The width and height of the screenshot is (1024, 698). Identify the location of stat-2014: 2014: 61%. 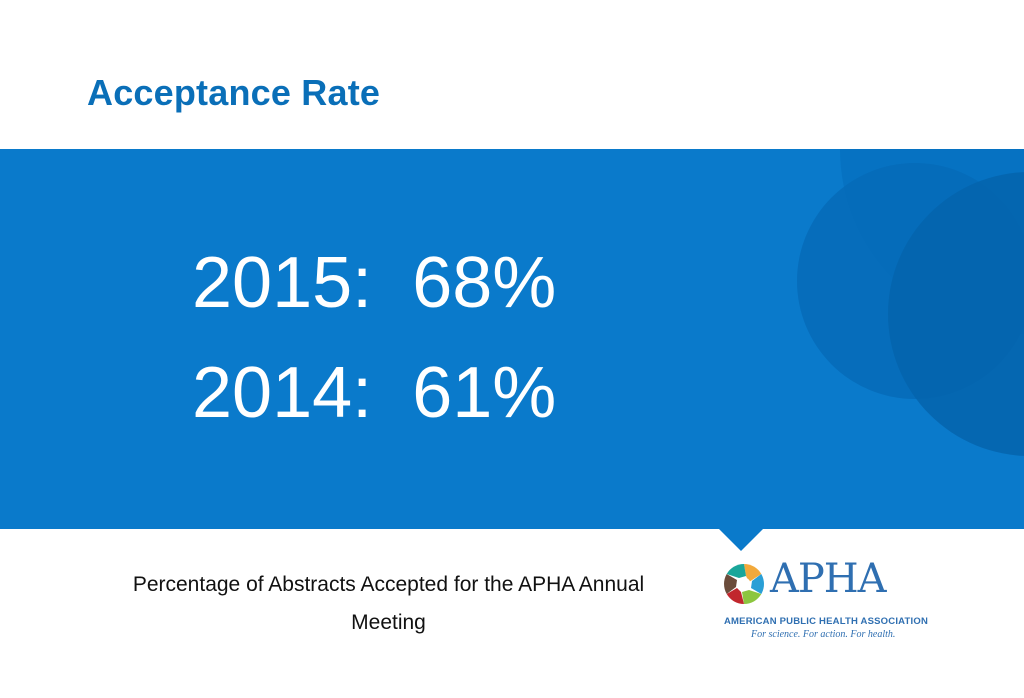
(374, 393).